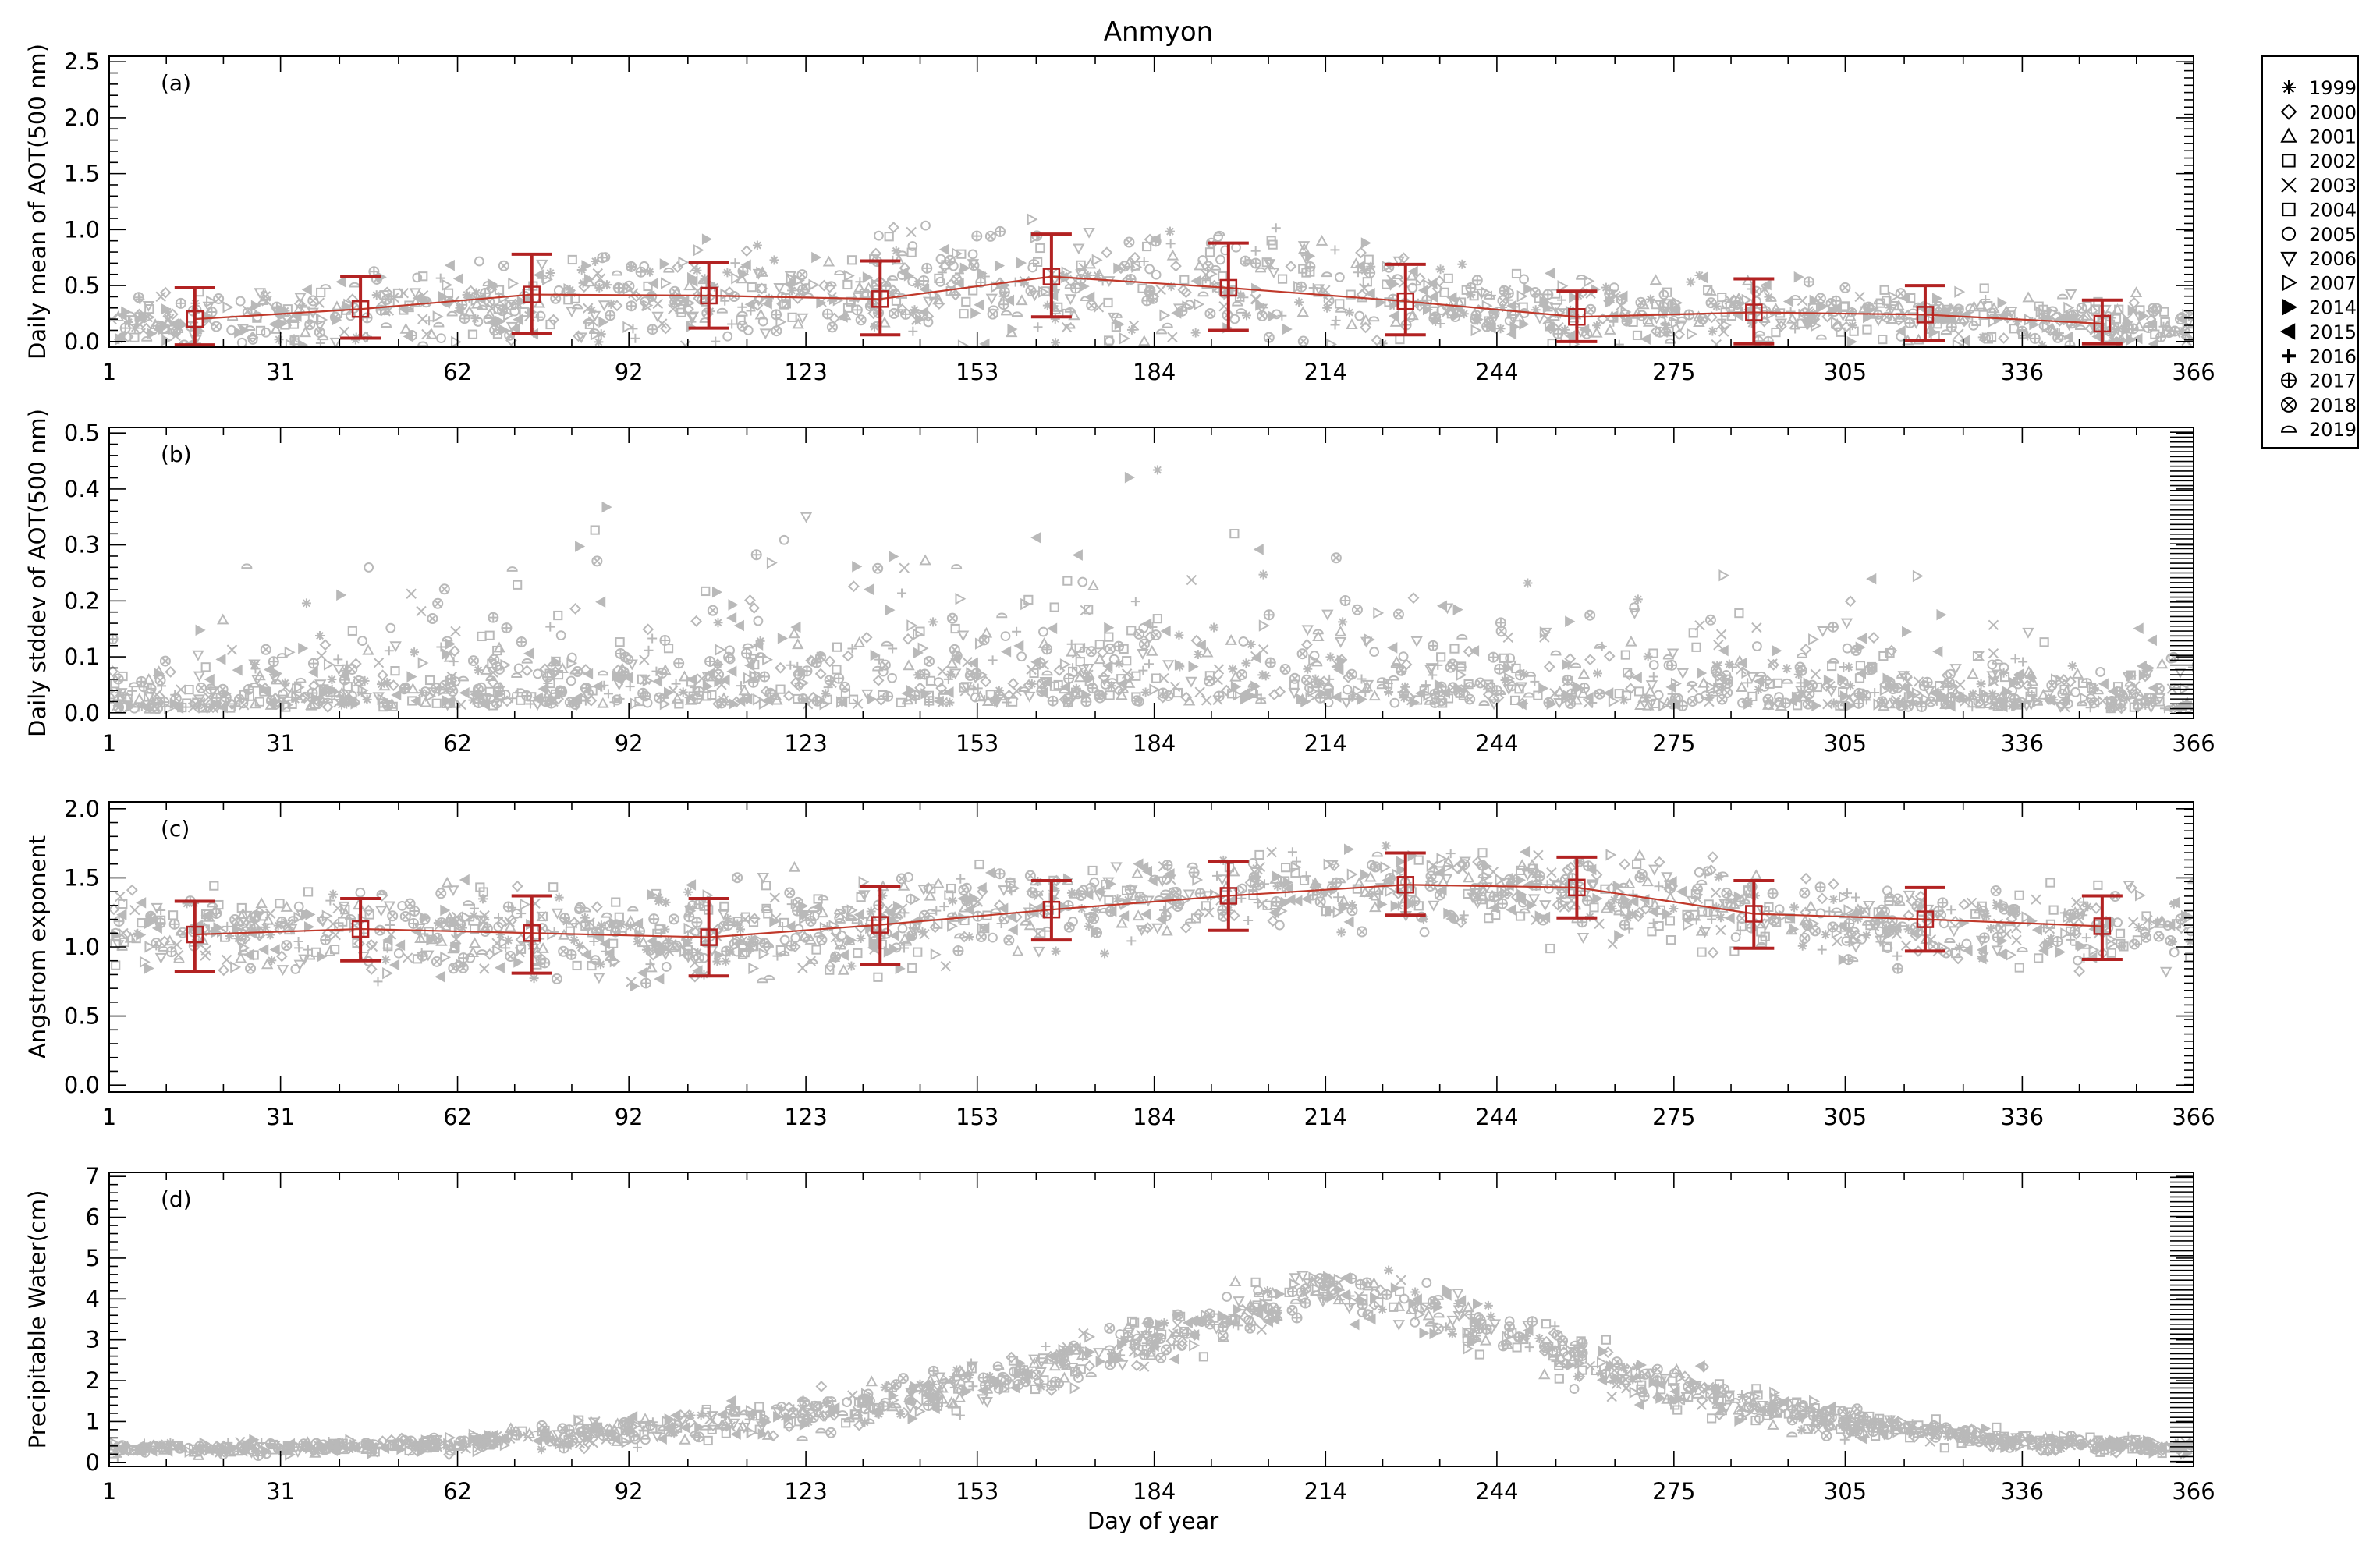 The image size is (2380, 1560). What do you see at coordinates (82, 947) in the screenshot?
I see `panel-c-y-tick-label: 1.0` at bounding box center [82, 947].